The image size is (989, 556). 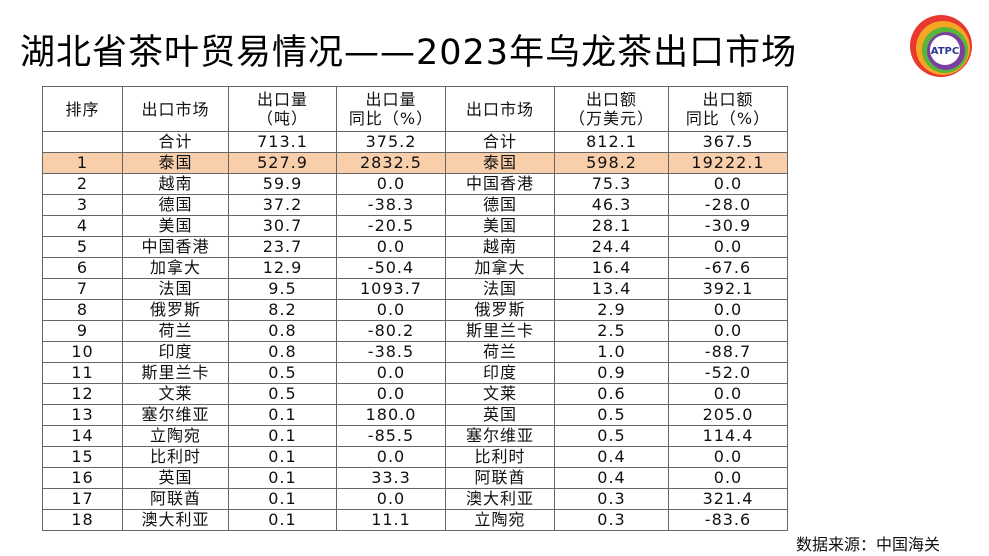 I want to click on table-cell: 合计, so click(x=175, y=142).